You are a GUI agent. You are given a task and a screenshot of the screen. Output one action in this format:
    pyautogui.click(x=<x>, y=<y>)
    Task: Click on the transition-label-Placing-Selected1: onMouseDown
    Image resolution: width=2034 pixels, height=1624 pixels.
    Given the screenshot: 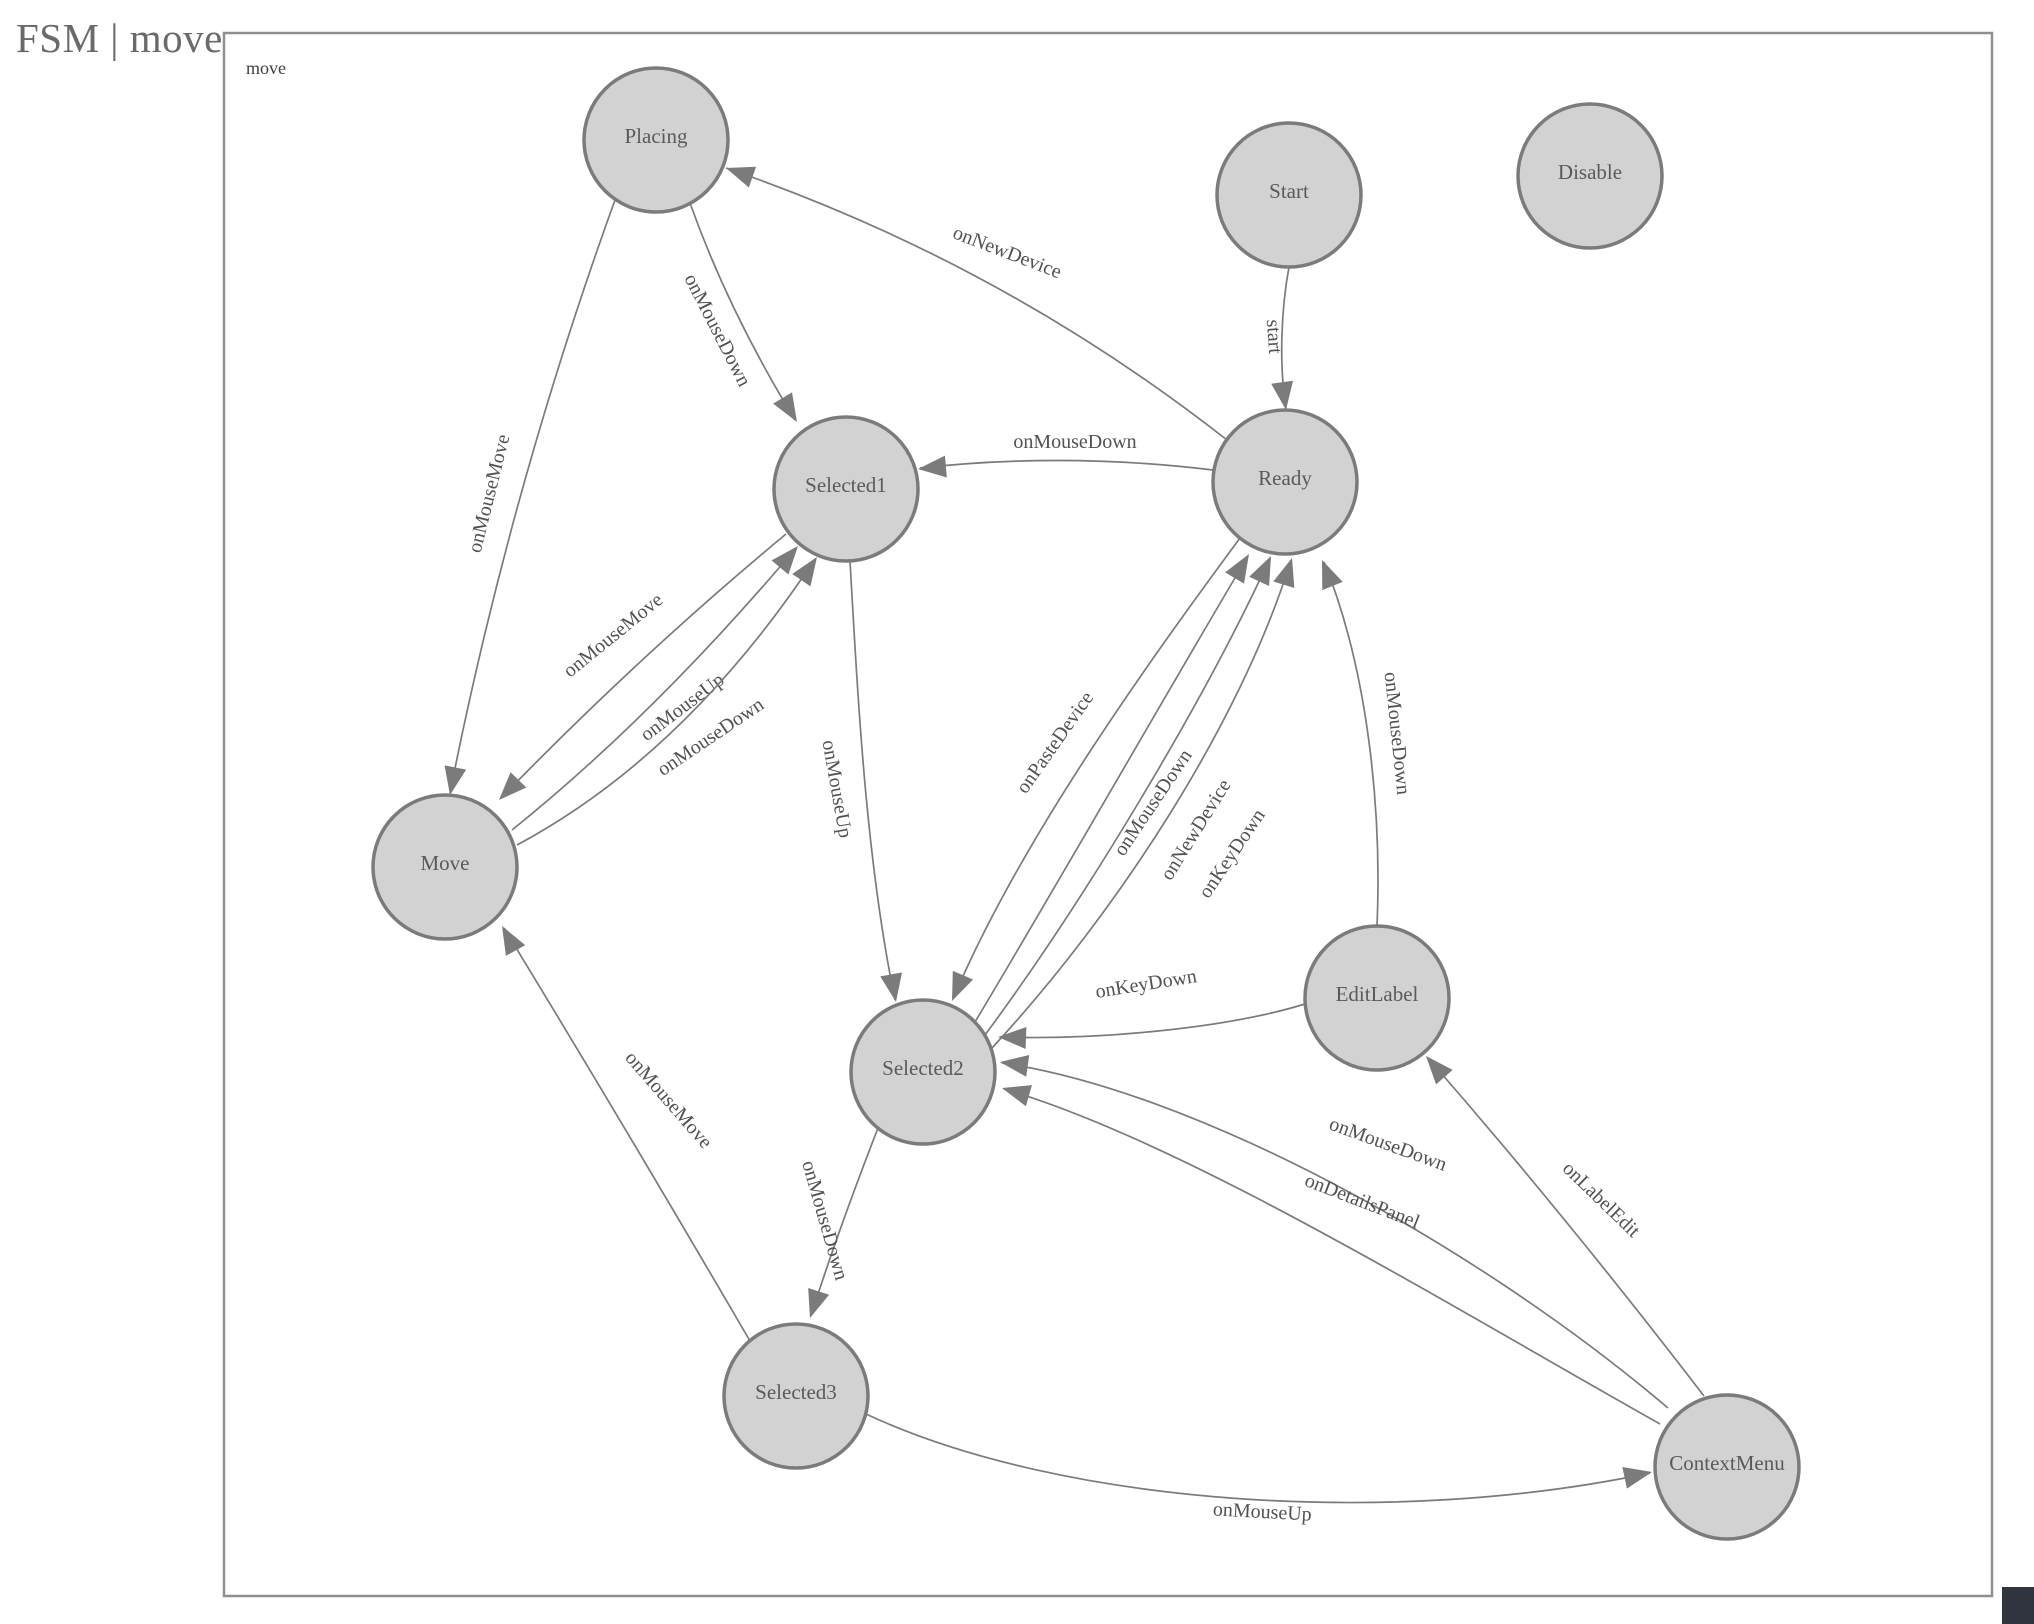 What is the action you would take?
    pyautogui.click(x=718, y=330)
    